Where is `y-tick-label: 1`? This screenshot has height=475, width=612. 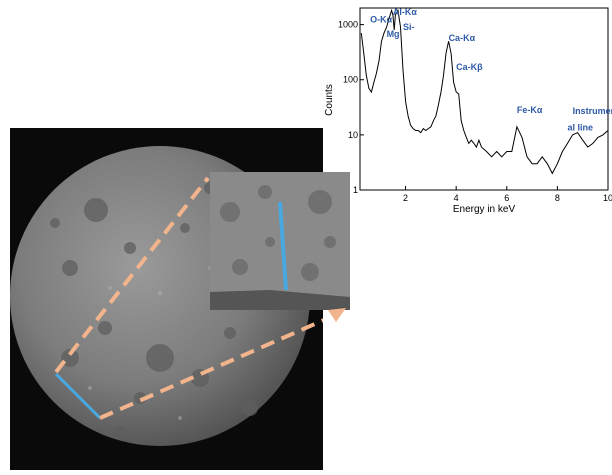
y-tick-label: 1 is located at coordinates (355, 190).